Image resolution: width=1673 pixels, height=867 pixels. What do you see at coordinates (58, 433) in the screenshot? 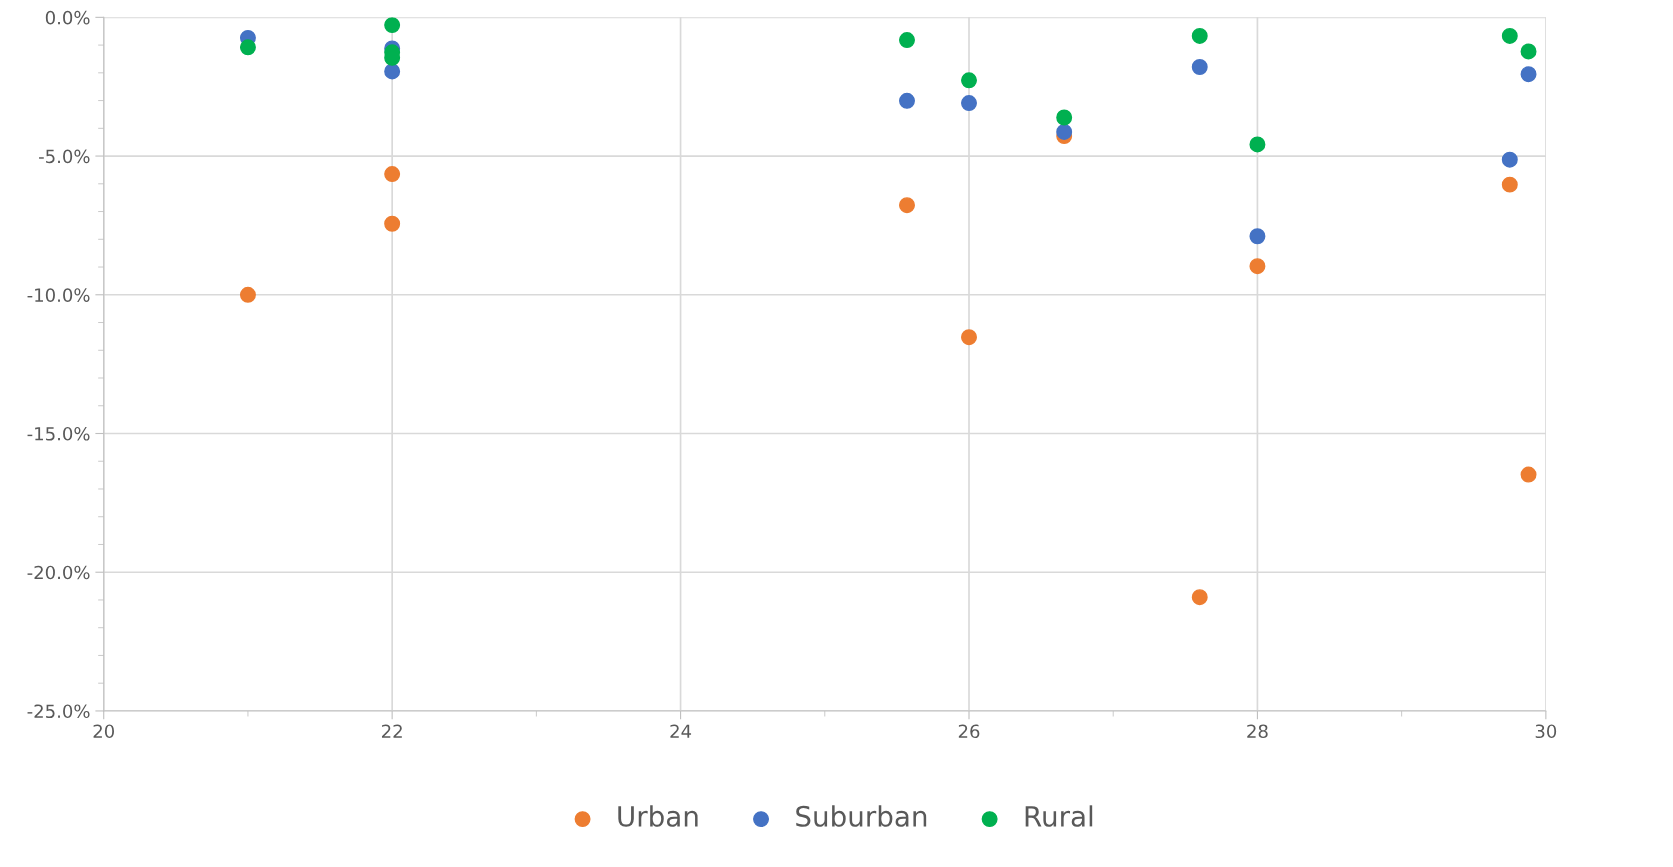
I see `y-tick-label: -15.0%` at bounding box center [58, 433].